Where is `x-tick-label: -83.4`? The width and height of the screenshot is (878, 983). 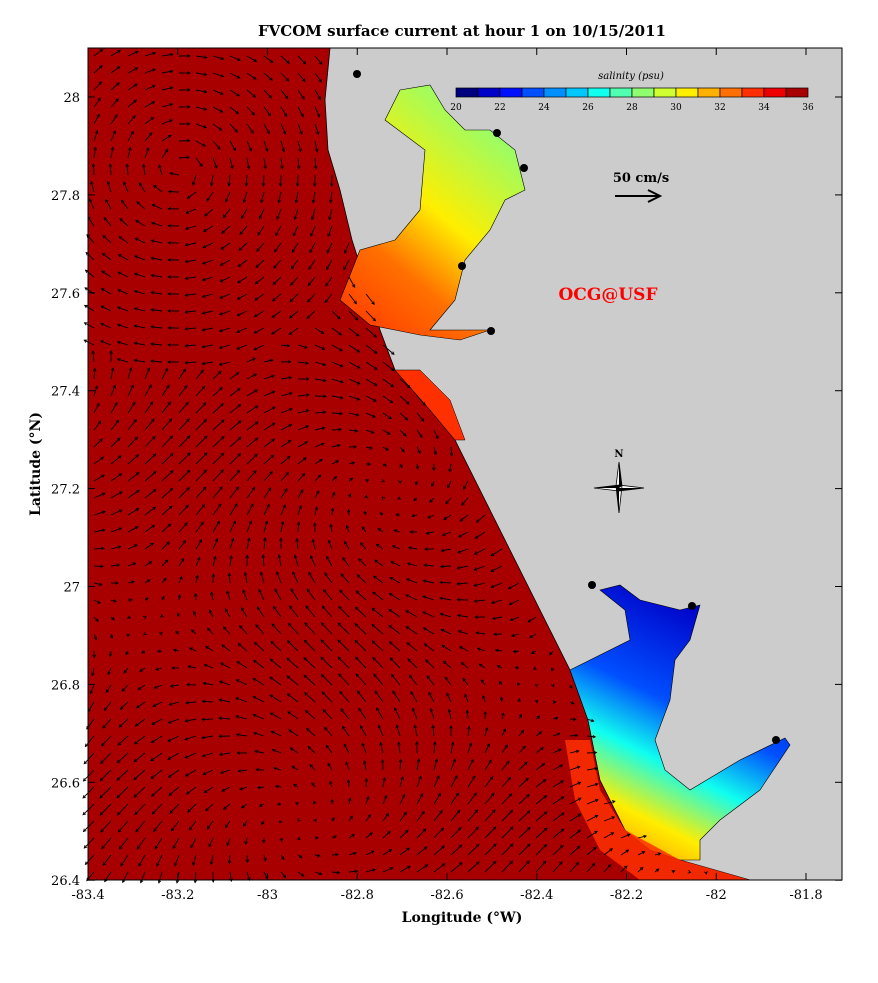
x-tick-label: -83.4 is located at coordinates (87, 895).